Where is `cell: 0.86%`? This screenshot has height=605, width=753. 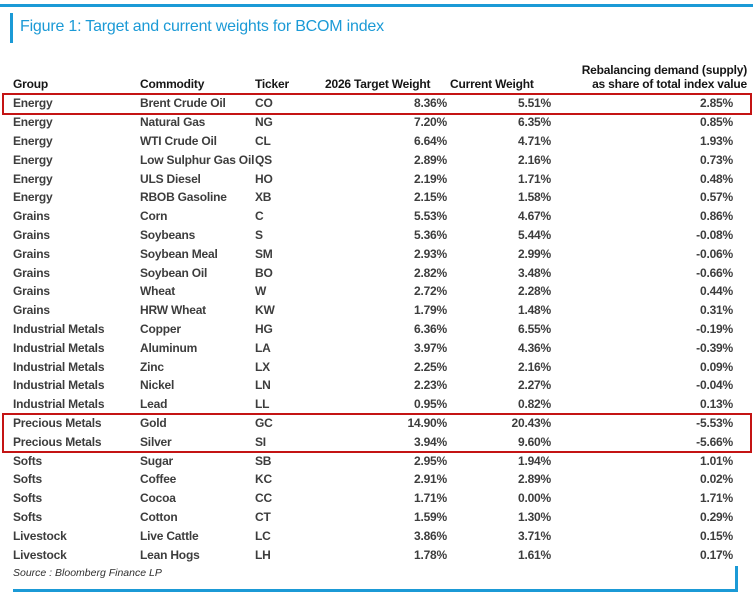 cell: 0.86% is located at coordinates (716, 216).